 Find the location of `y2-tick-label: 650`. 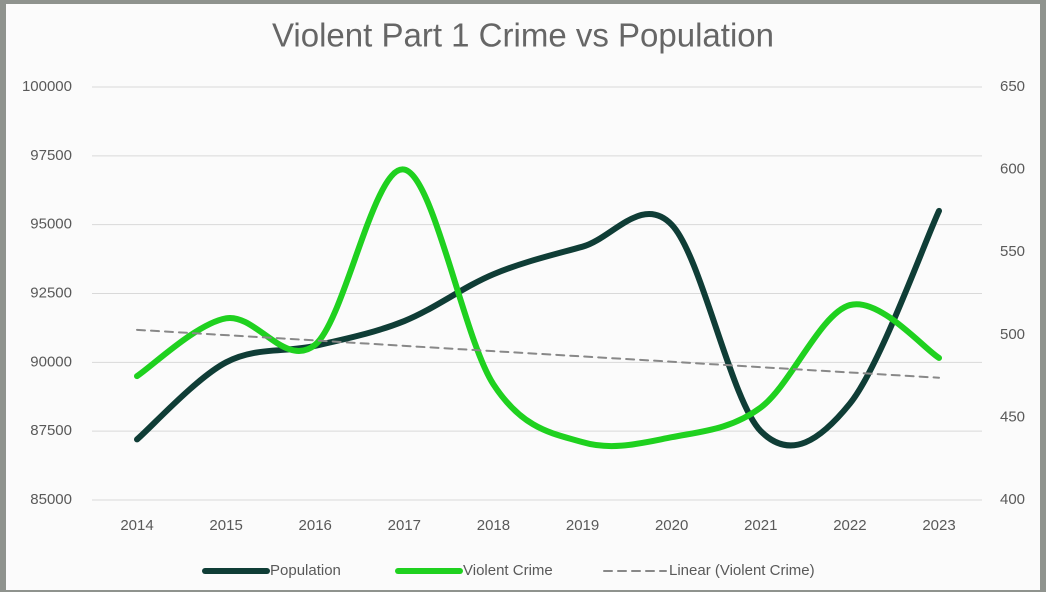

y2-tick-label: 650 is located at coordinates (1012, 86).